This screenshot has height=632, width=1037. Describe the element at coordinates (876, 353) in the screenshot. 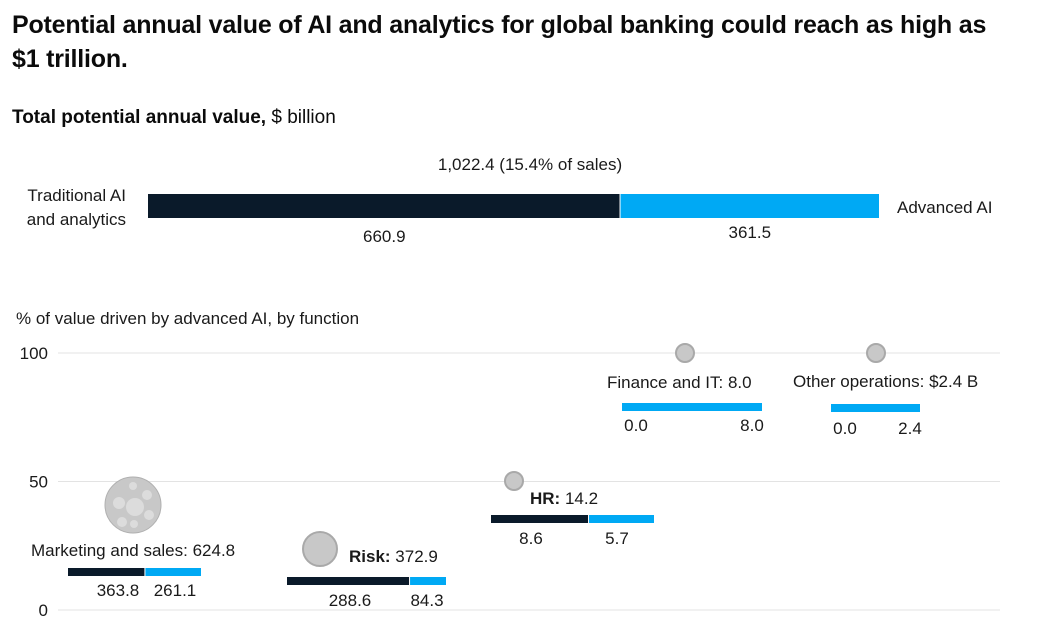

I see `bubble-other-operations` at that location.